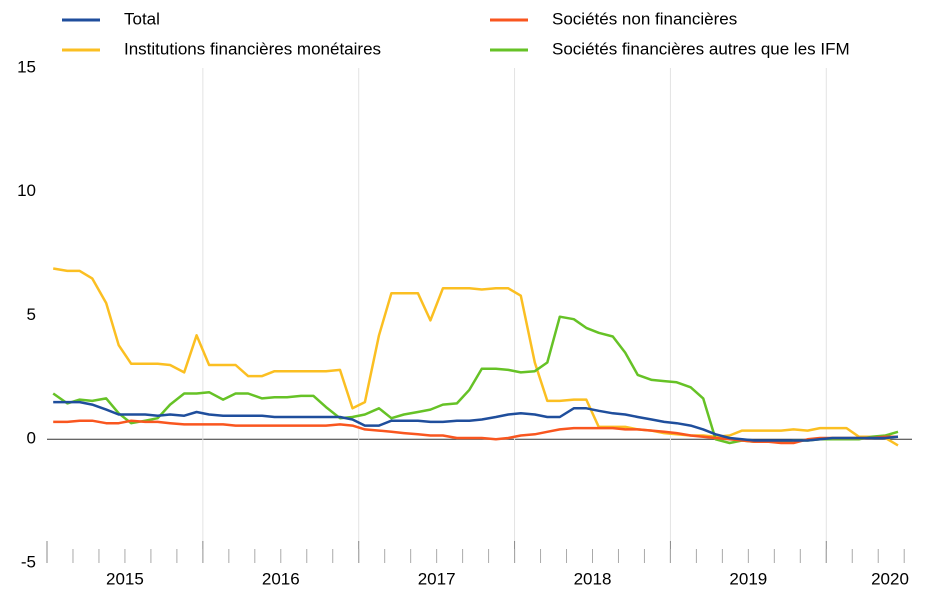 This screenshot has width=929, height=591. I want to click on x-tick-label: 2019, so click(748, 578).